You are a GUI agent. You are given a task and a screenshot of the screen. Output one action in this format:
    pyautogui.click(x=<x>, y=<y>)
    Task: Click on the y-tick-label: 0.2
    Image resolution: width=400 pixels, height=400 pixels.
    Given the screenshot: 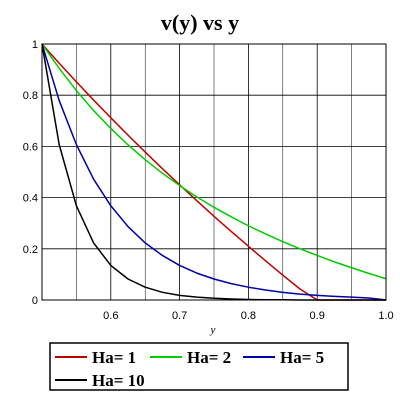 What is the action you would take?
    pyautogui.click(x=30, y=250)
    